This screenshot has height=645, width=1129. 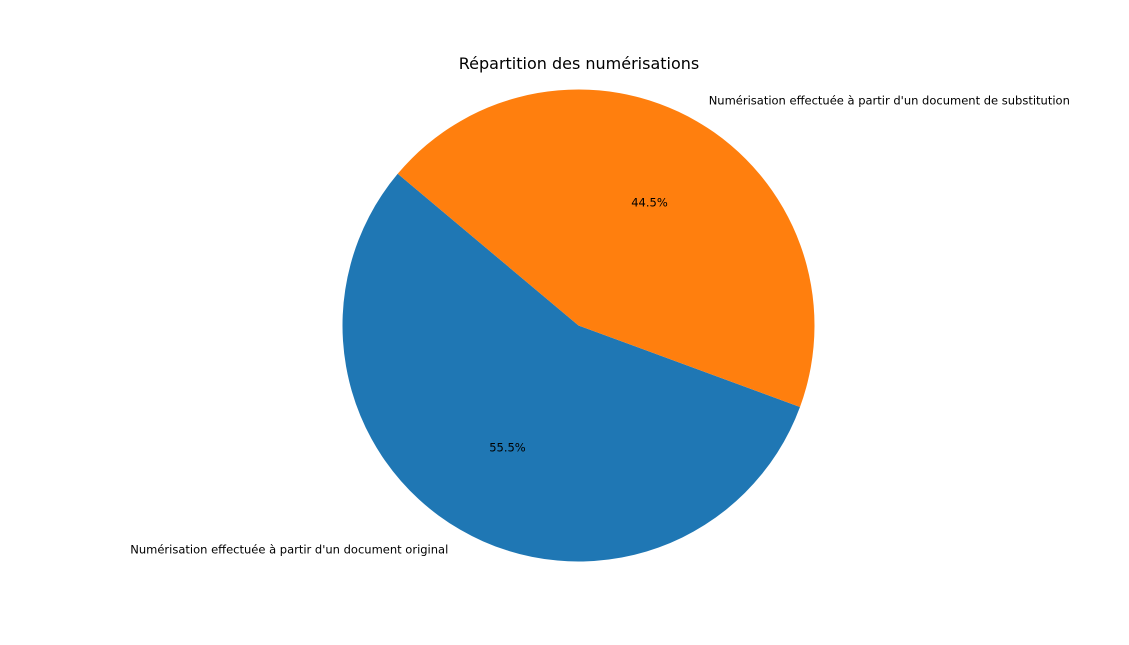 I want to click on chart-title: Répartition des numérisations, so click(x=579, y=63).